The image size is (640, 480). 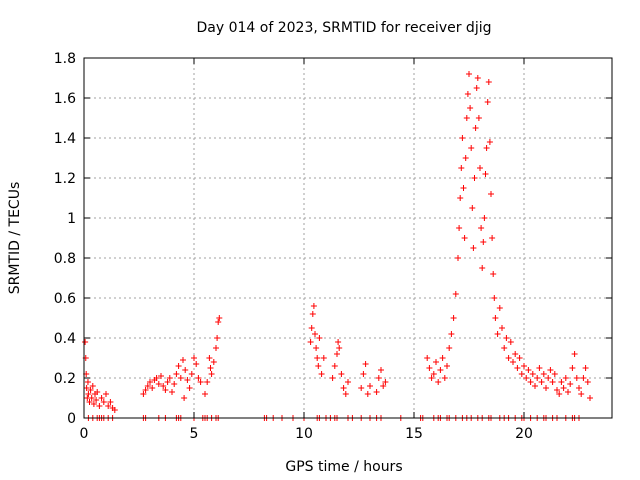 What do you see at coordinates (65, 59) in the screenshot?
I see `y-tick-label: 1.8` at bounding box center [65, 59].